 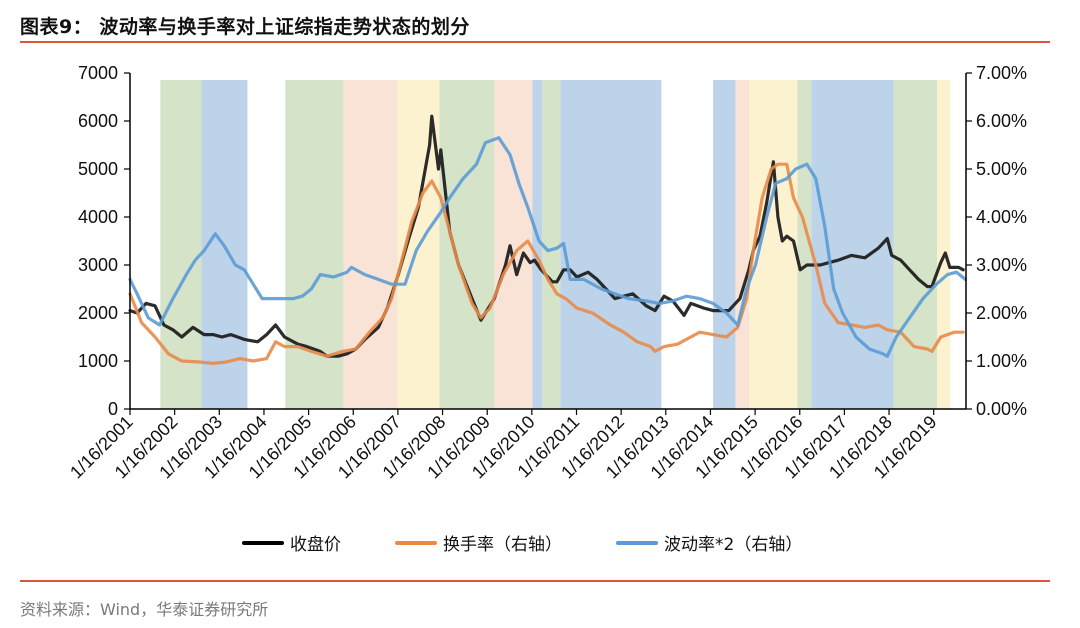 What do you see at coordinates (416, 542) in the screenshot?
I see `legend-swatch-turnover` at bounding box center [416, 542].